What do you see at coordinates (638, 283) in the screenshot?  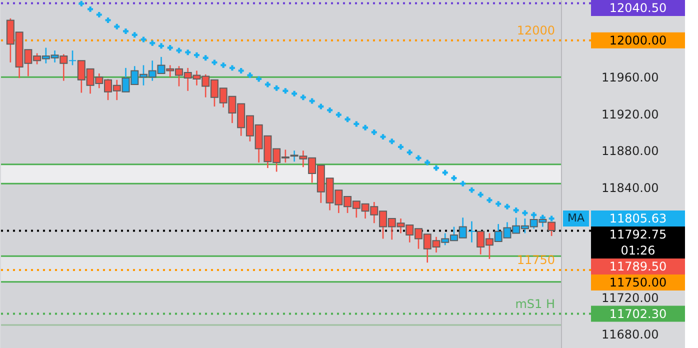 I see `ref-line-label: 11750.00` at bounding box center [638, 283].